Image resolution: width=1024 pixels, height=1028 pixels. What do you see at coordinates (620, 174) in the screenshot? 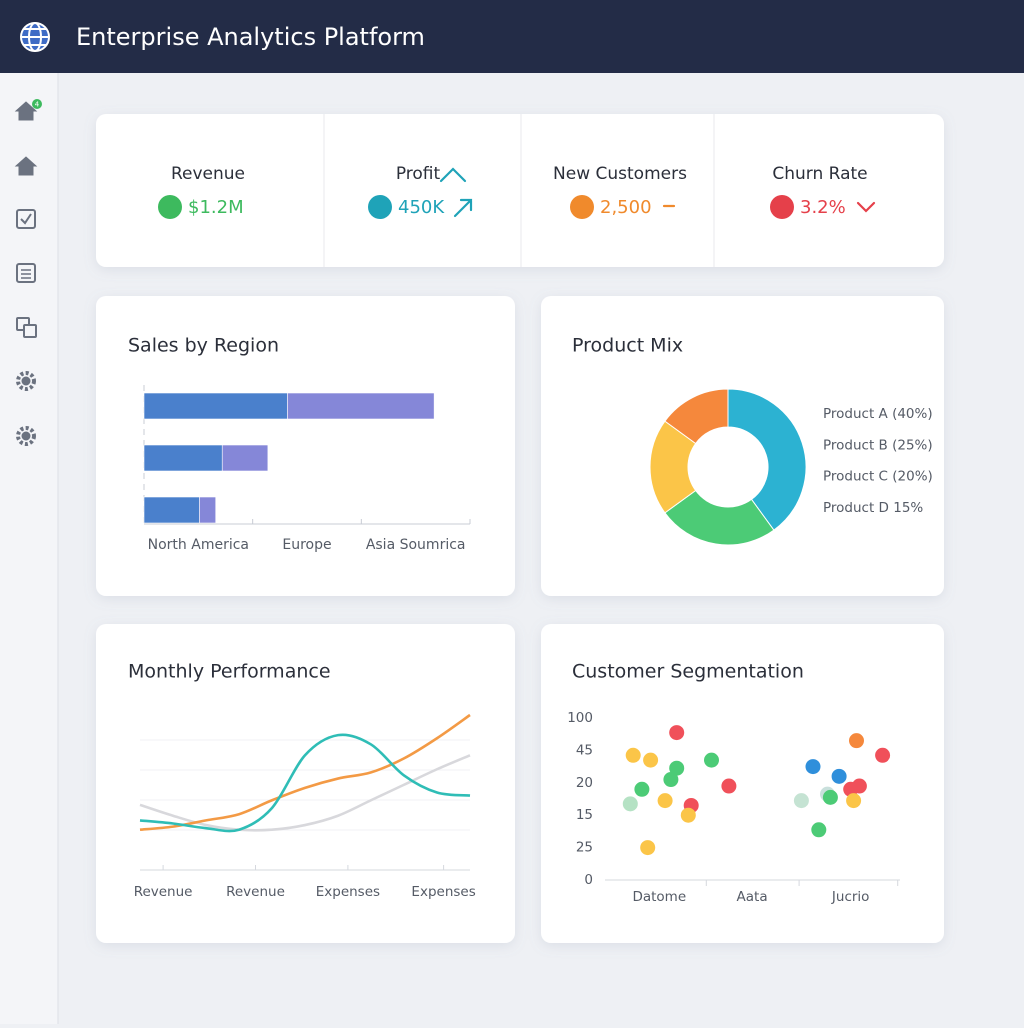
I see `kpi-label: New Customers` at bounding box center [620, 174].